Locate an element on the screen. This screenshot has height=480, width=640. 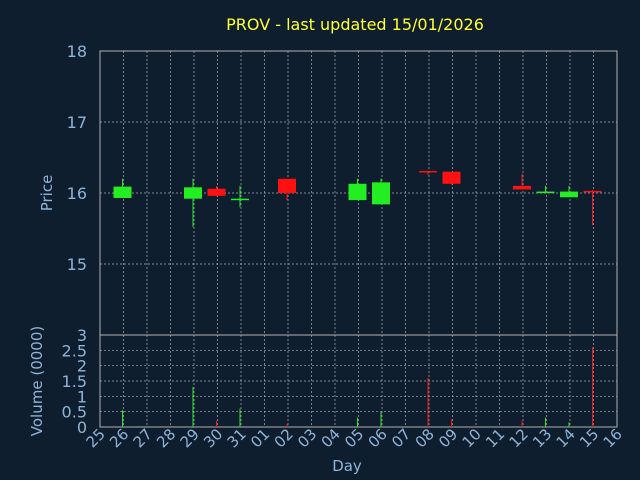
day-tick-label: 16 is located at coordinates (613, 438).